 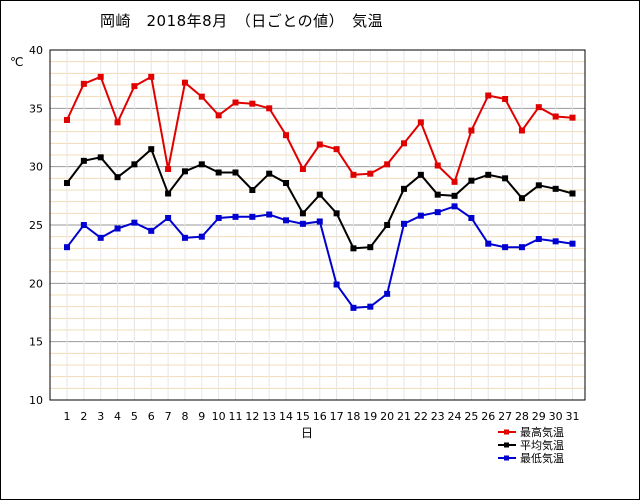 What do you see at coordinates (438, 416) in the screenshot?
I see `x-tick-label: 23` at bounding box center [438, 416].